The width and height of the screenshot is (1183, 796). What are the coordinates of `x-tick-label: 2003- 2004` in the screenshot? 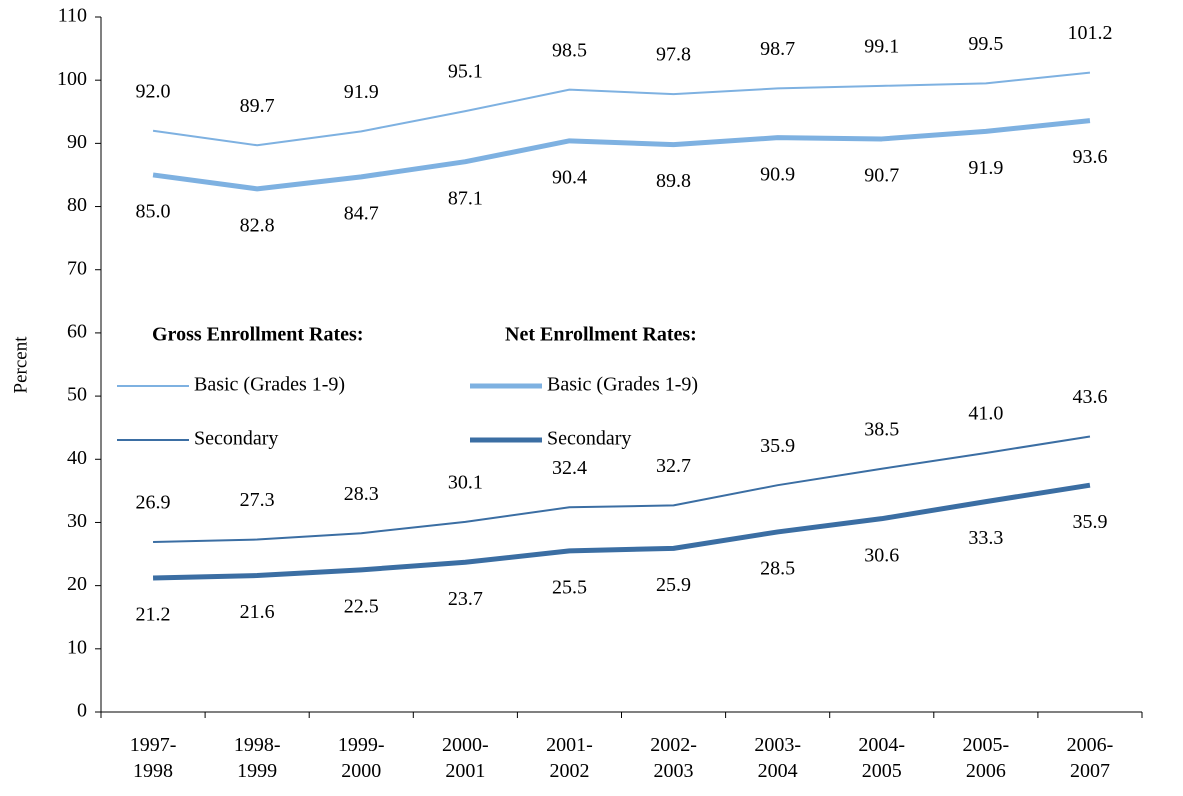 It's located at (777, 758).